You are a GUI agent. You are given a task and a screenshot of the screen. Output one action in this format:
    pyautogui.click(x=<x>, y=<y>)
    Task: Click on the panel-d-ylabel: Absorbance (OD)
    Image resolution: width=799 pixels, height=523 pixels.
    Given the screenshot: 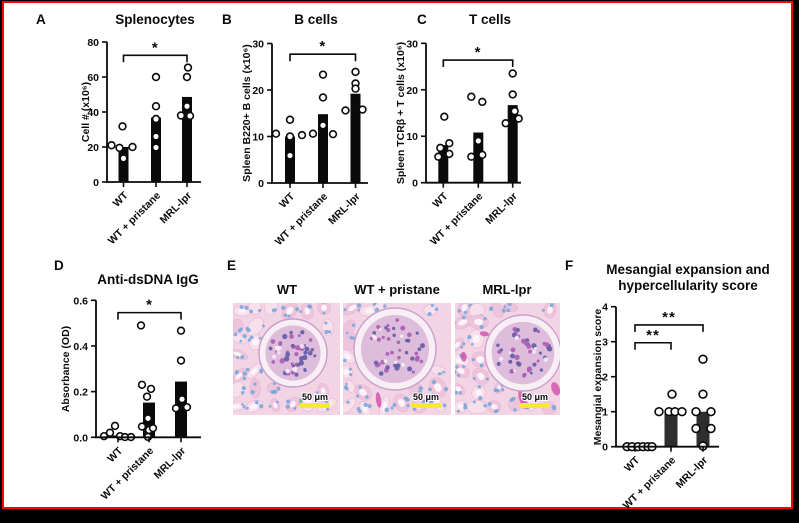 What is the action you would take?
    pyautogui.click(x=66, y=369)
    